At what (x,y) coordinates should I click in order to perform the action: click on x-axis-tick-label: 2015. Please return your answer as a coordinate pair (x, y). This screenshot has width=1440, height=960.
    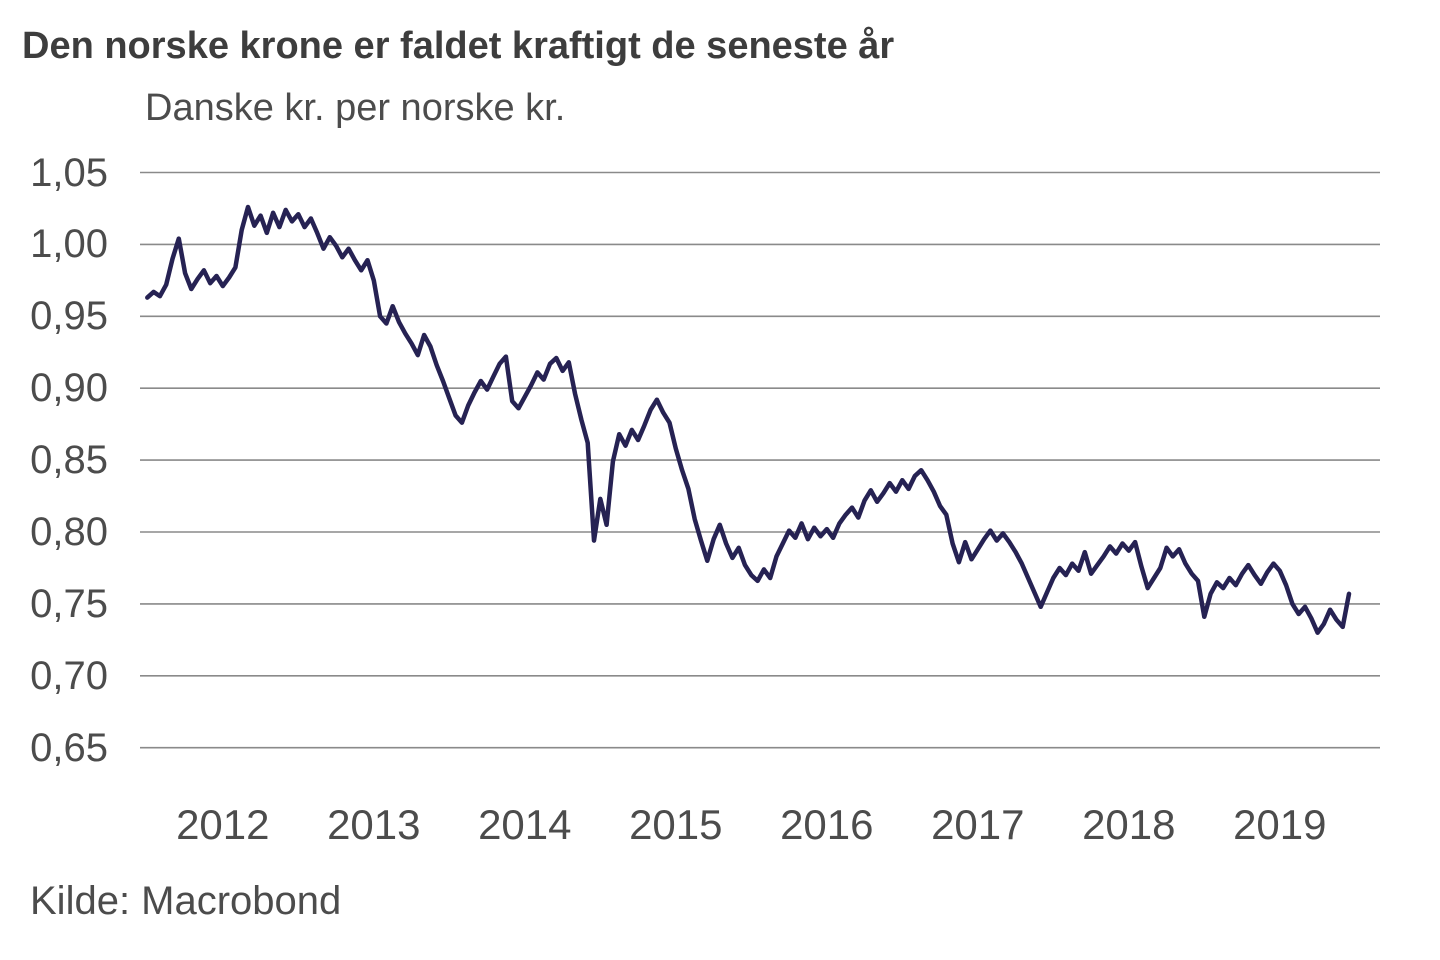
    Looking at the image, I should click on (676, 824).